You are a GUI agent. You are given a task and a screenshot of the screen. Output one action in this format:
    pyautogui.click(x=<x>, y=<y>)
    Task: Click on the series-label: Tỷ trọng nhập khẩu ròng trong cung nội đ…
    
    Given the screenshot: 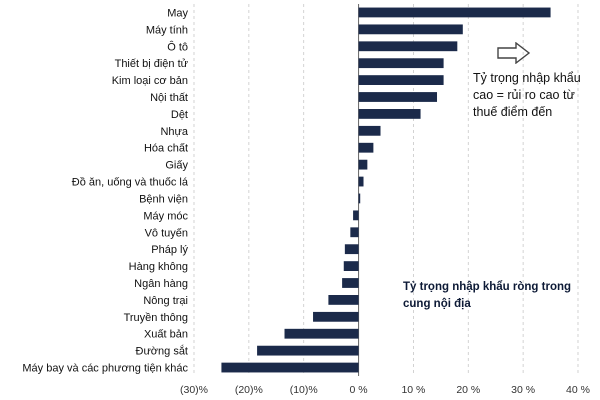 What is the action you would take?
    pyautogui.click(x=487, y=295)
    